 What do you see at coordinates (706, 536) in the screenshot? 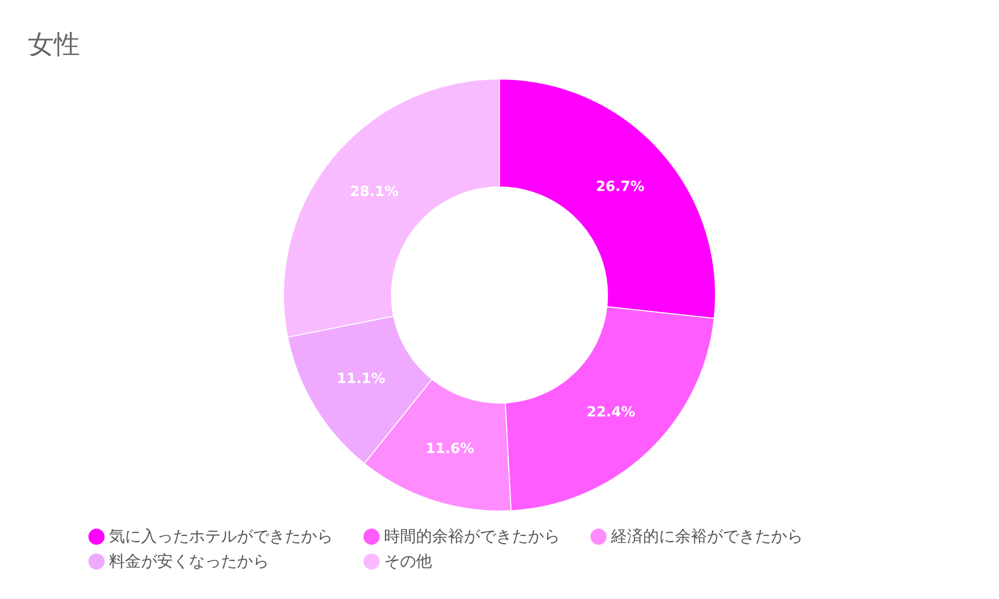
I see `legend-label: 経済的に余裕ができたから` at bounding box center [706, 536].